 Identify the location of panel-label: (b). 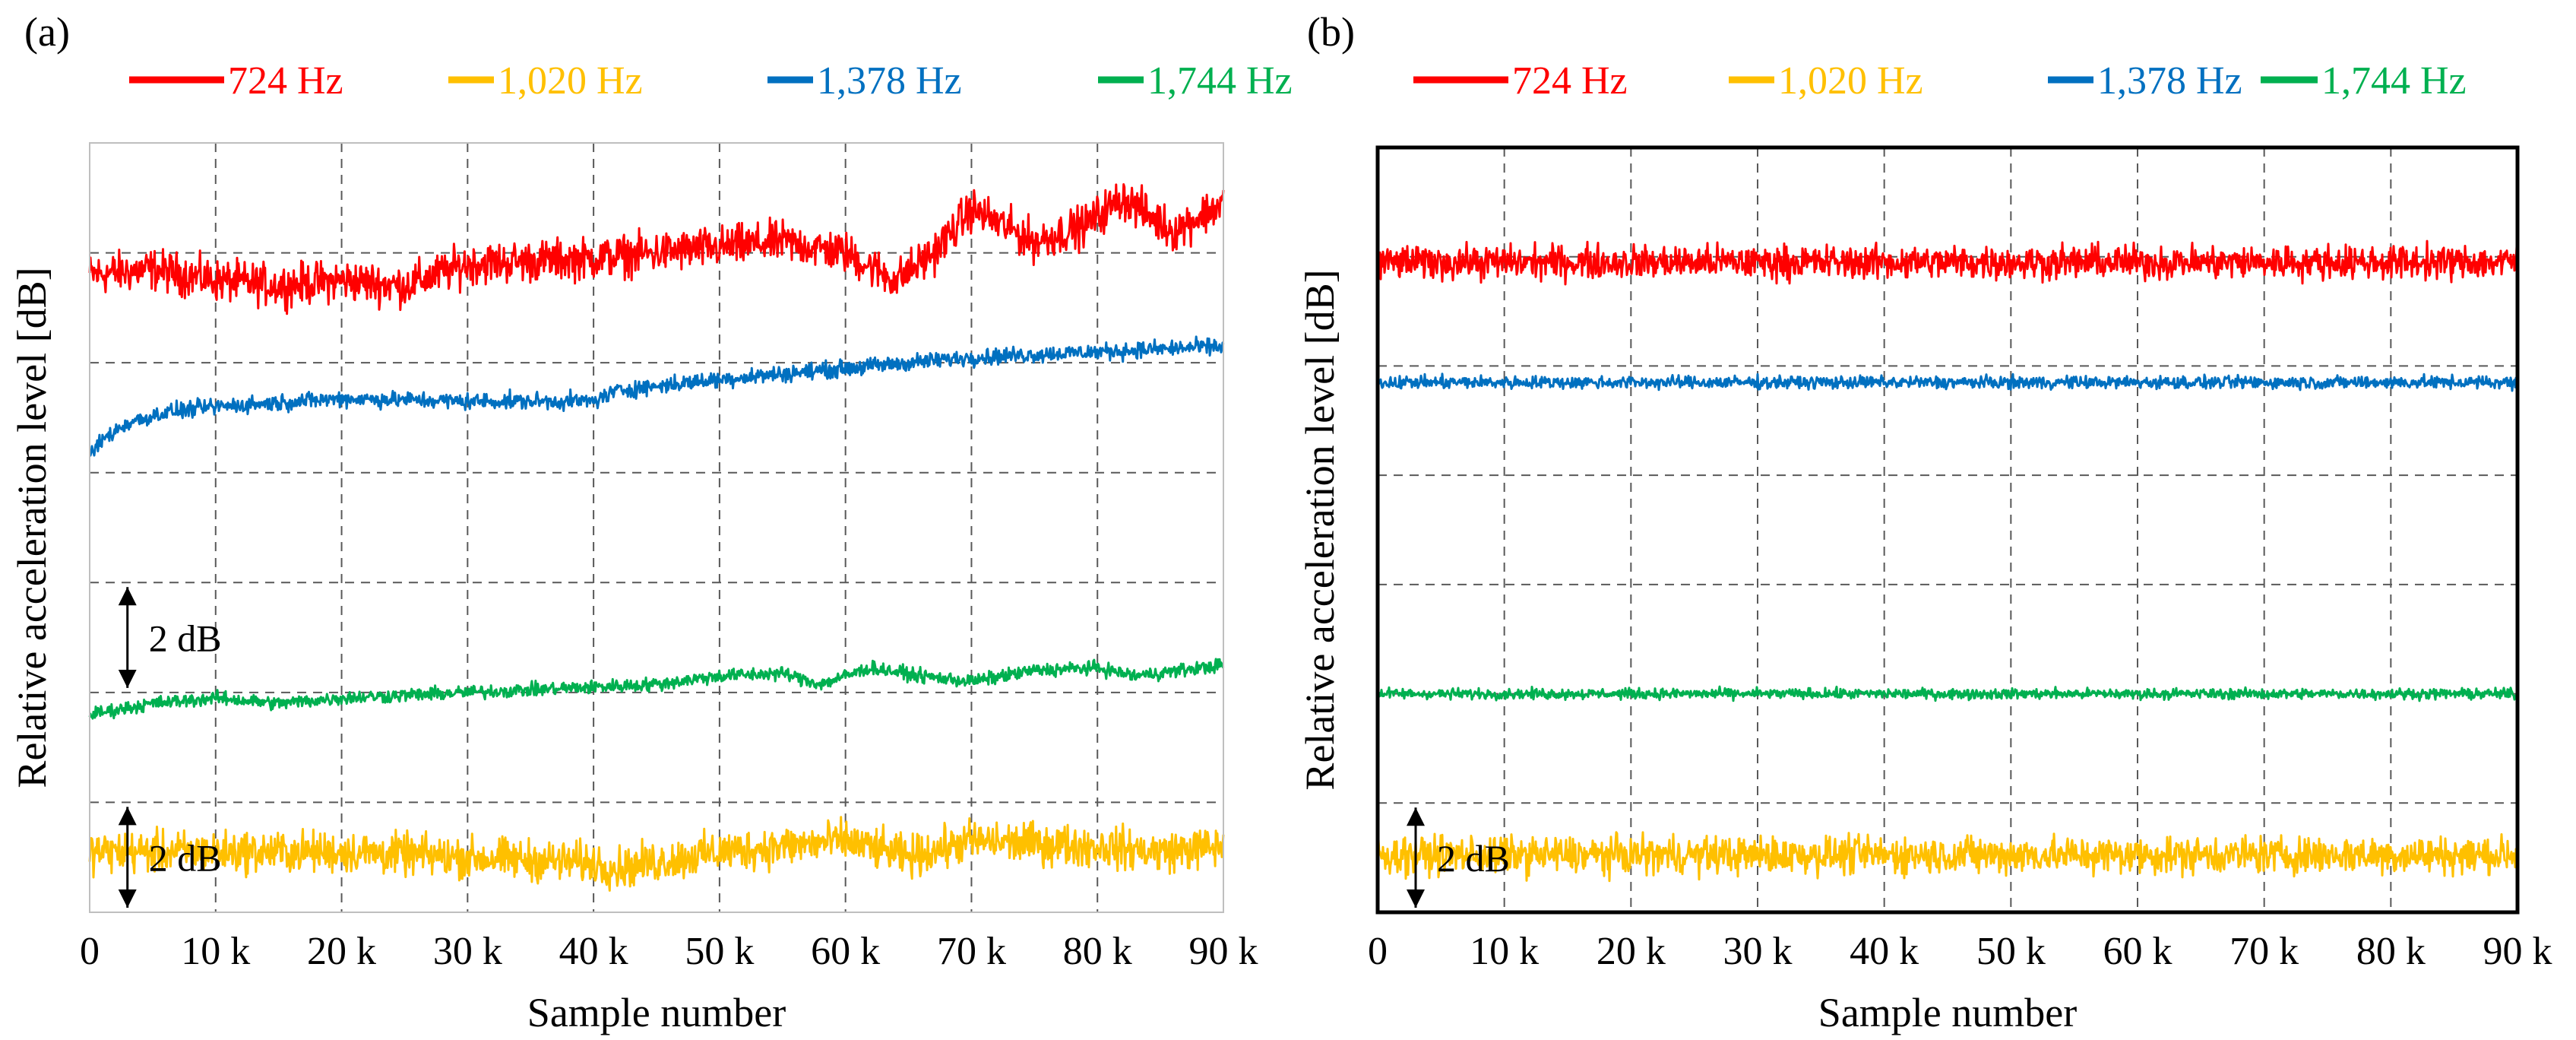
(1331, 32).